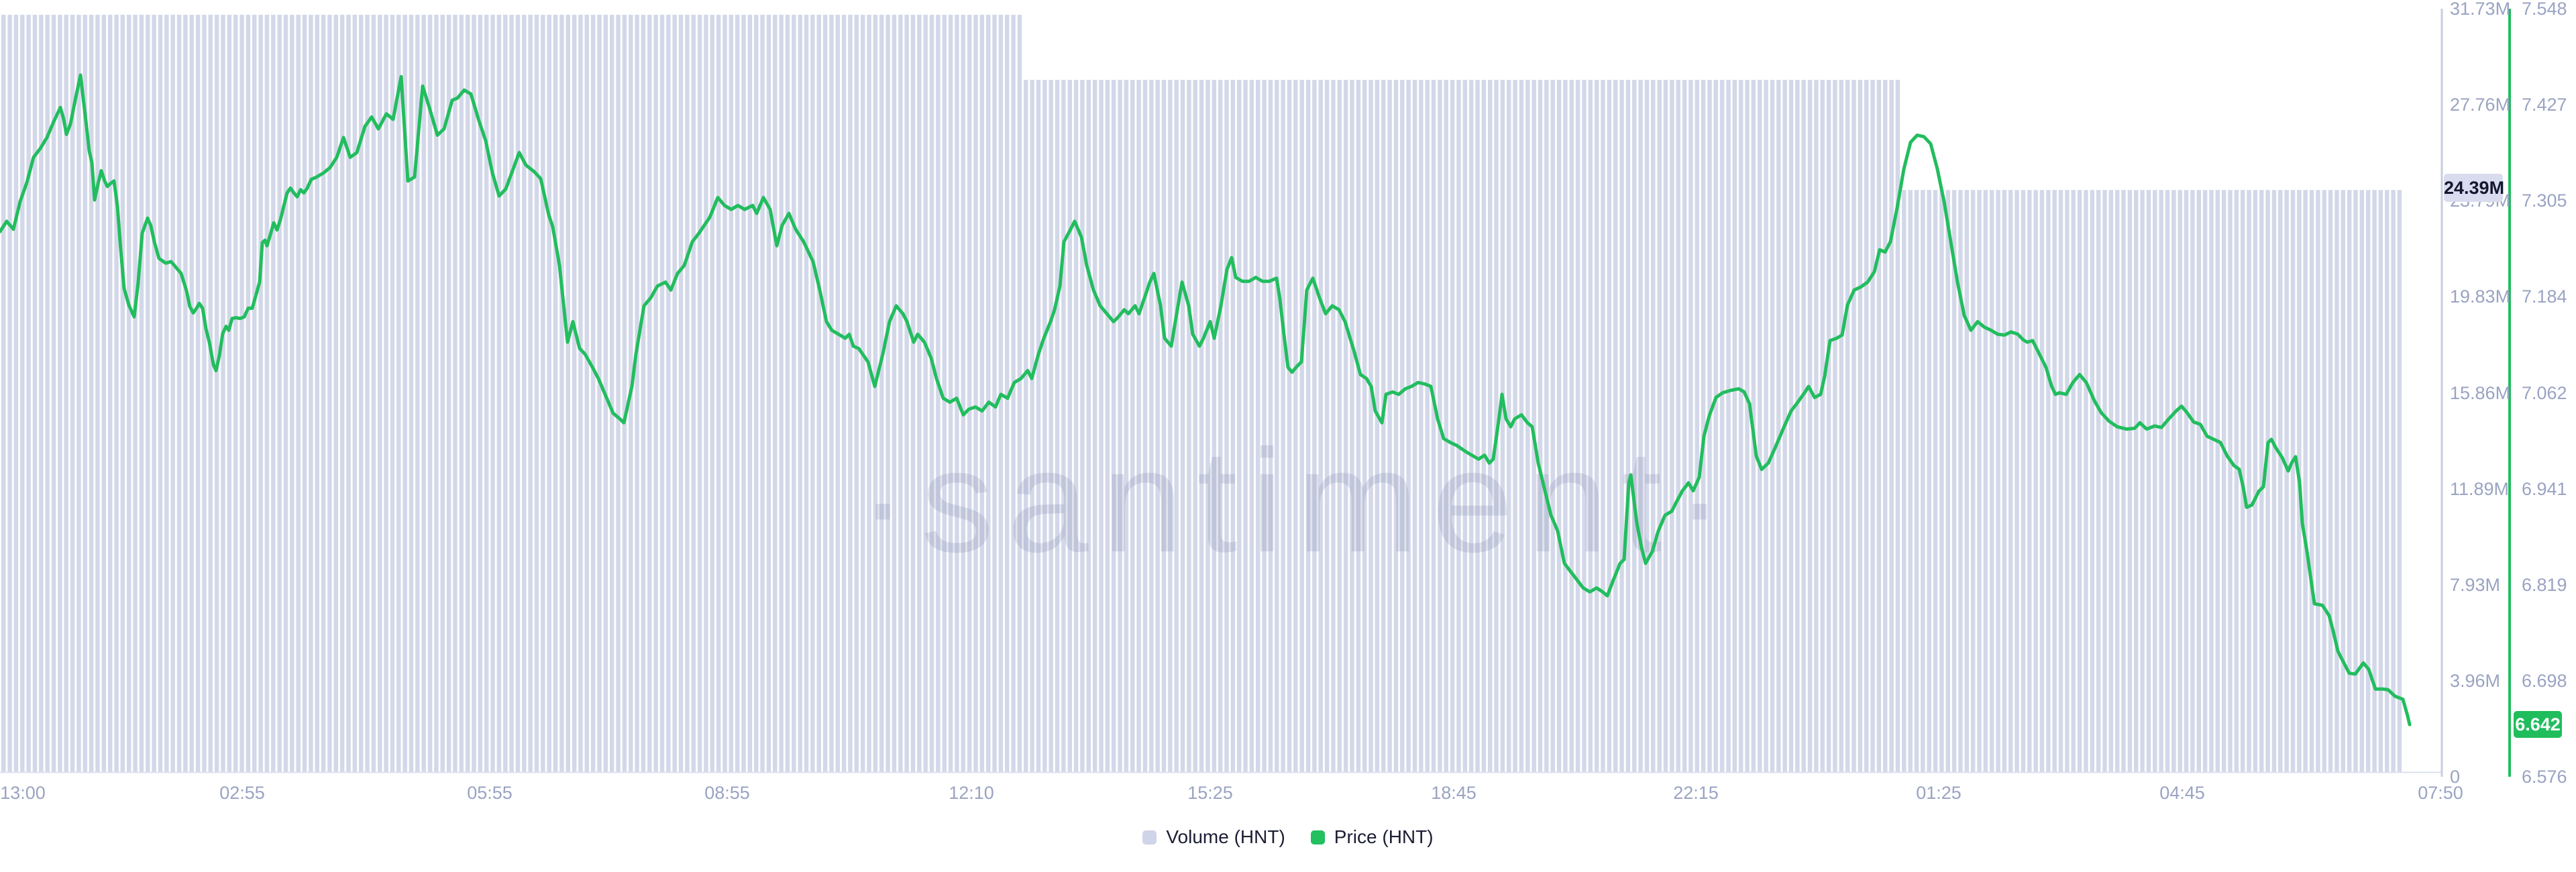 This screenshot has height=872, width=2576. What do you see at coordinates (2480, 105) in the screenshot?
I see `volume-tick-label: 27.76M` at bounding box center [2480, 105].